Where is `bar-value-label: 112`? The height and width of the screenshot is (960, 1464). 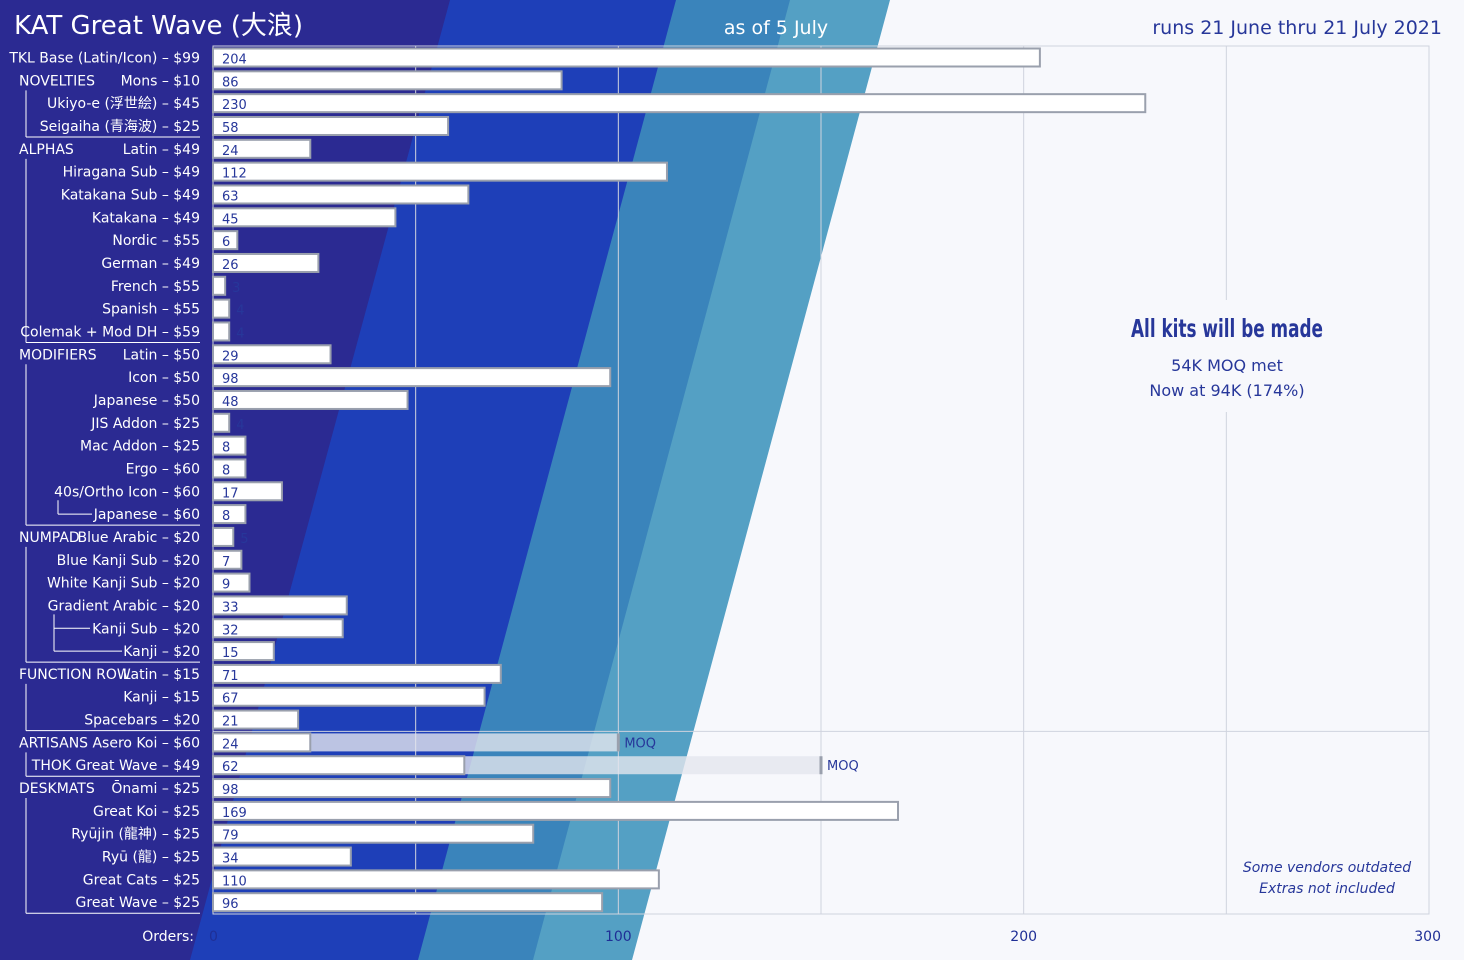 bar-value-label: 112 is located at coordinates (234, 174).